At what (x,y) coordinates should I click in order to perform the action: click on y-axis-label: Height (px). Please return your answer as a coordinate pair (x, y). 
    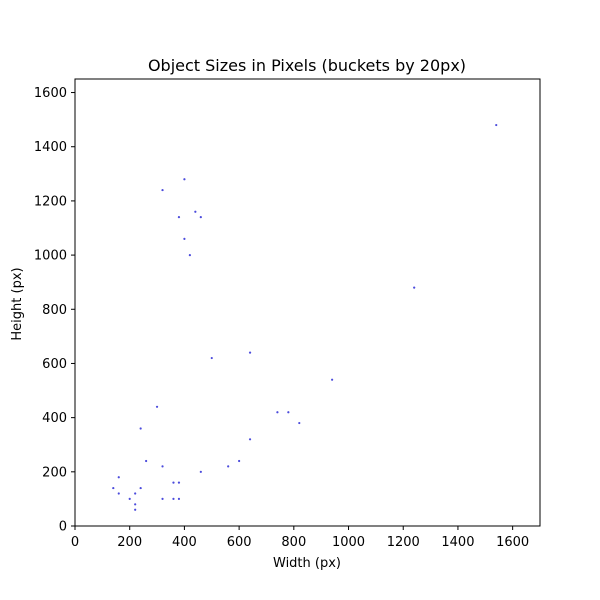
    Looking at the image, I should click on (17, 303).